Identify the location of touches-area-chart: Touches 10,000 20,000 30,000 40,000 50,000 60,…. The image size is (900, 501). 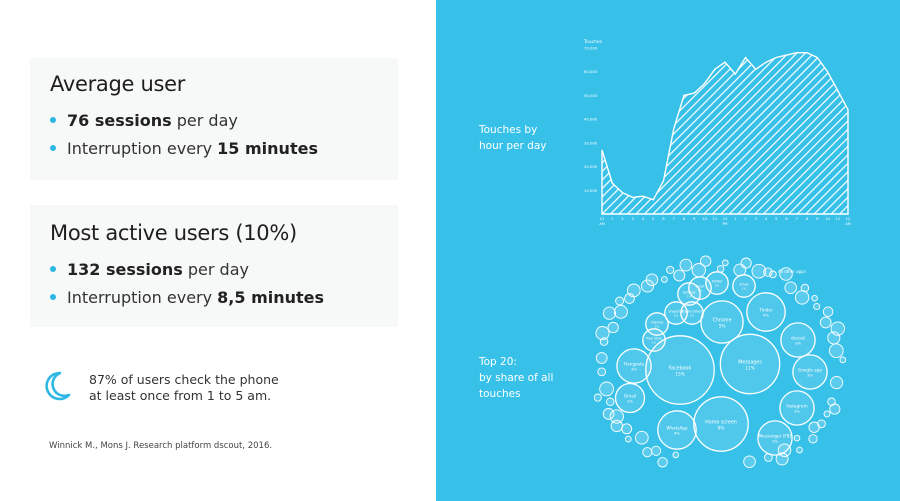
(717, 132).